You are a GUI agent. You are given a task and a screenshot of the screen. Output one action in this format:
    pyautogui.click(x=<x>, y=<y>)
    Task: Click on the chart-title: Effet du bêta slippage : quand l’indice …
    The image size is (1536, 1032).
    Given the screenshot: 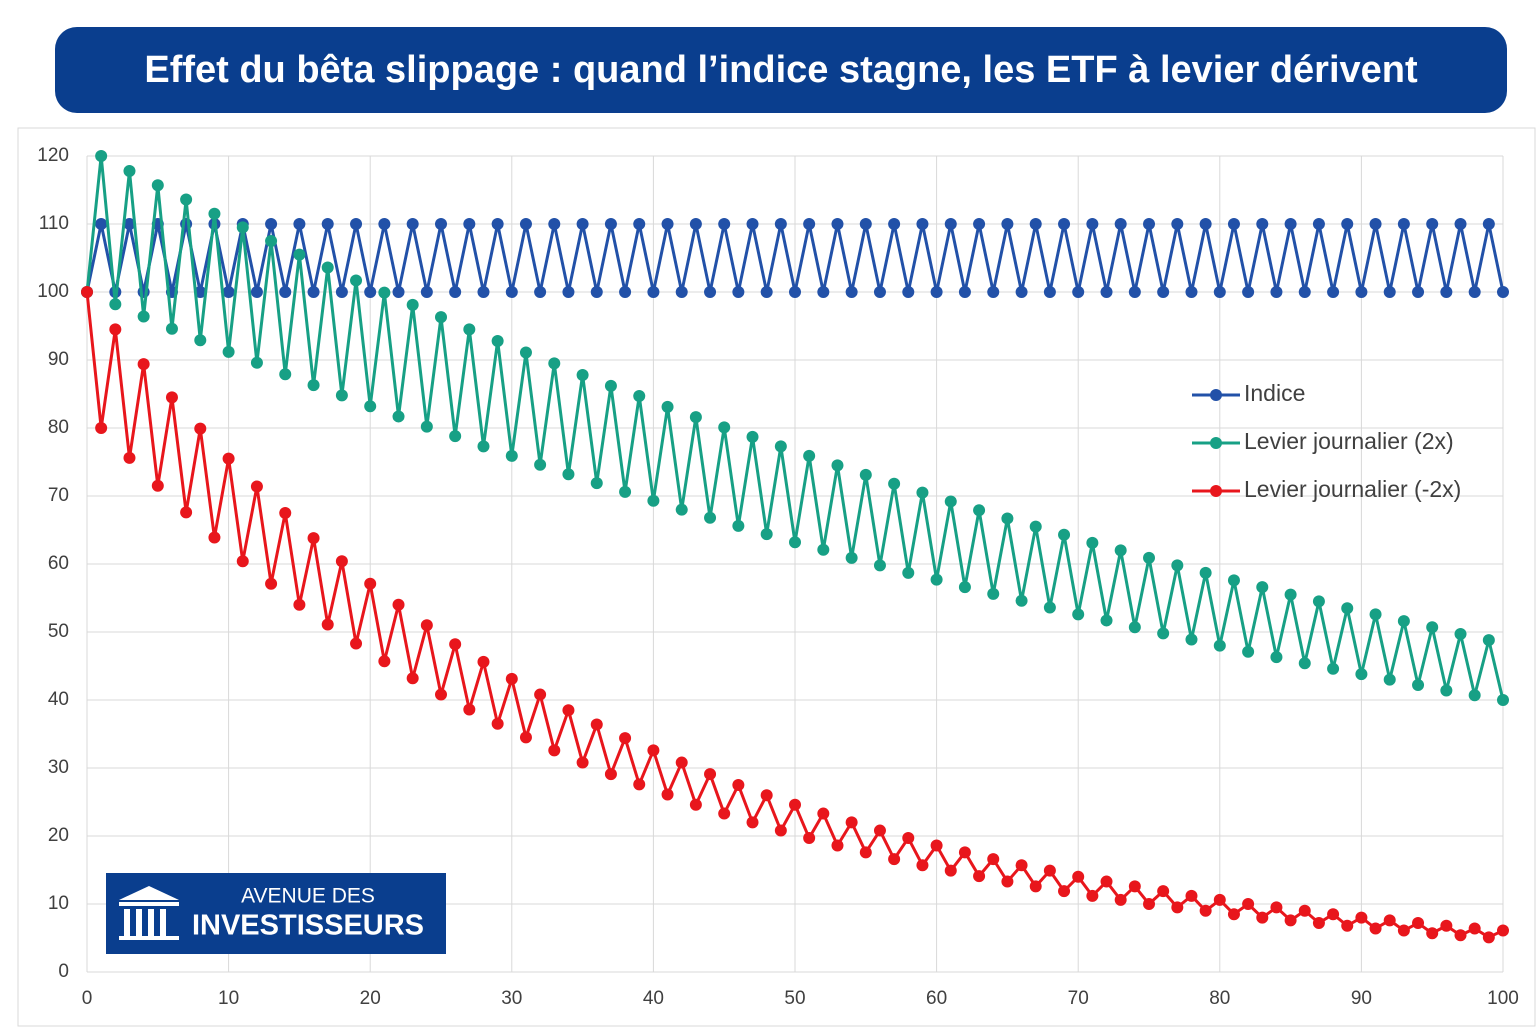 What is the action you would take?
    pyautogui.click(x=781, y=70)
    